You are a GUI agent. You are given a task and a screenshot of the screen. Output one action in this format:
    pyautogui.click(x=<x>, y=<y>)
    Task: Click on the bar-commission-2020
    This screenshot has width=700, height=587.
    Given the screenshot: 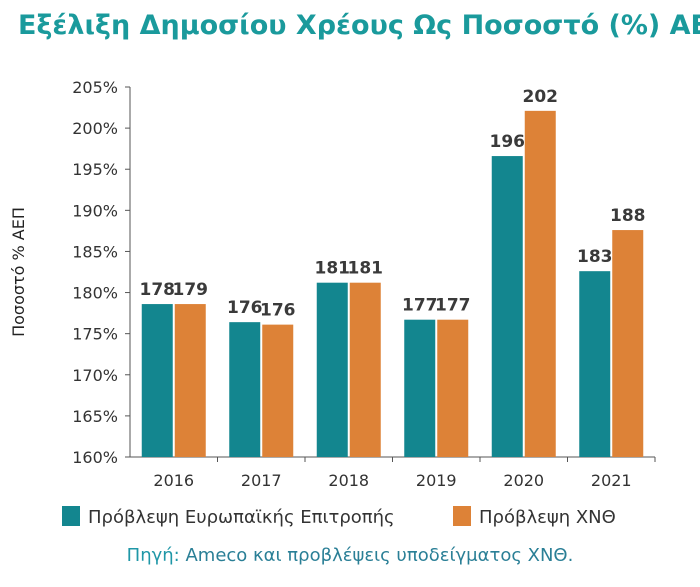 What is the action you would take?
    pyautogui.click(x=507, y=307)
    